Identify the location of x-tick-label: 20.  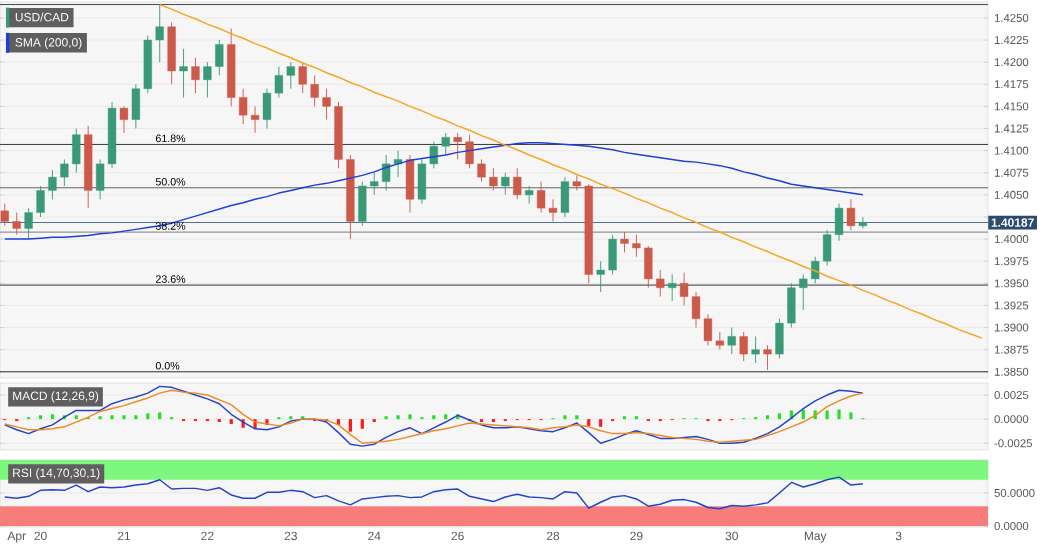
(40, 536).